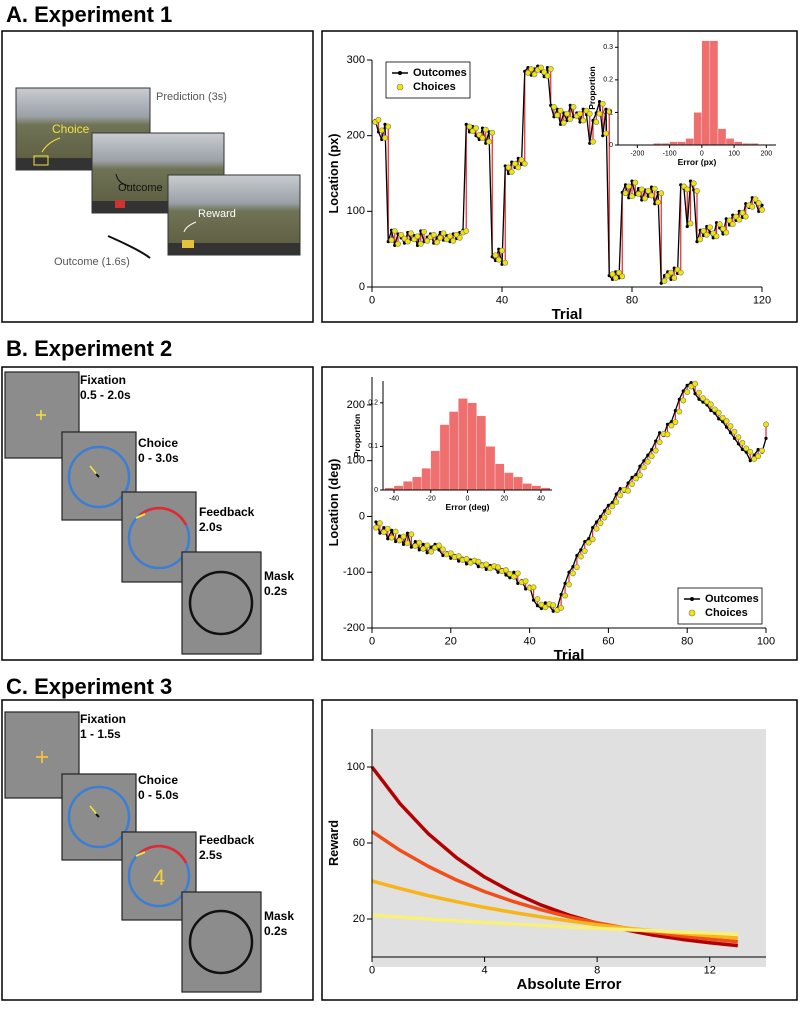 Image resolution: width=800 pixels, height=1009 pixels. I want to click on bar, so click(234, 249).